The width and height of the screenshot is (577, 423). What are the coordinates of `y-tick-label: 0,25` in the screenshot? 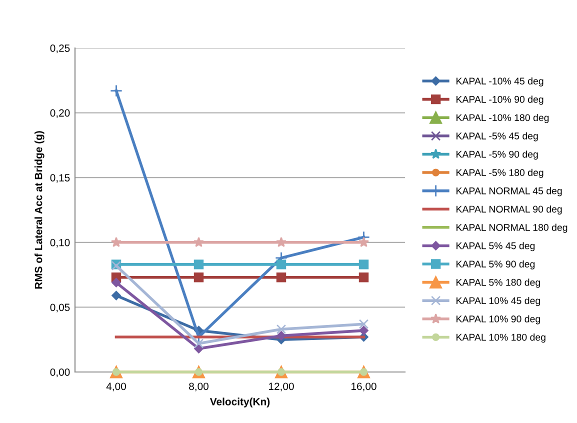 It's located at (60, 49).